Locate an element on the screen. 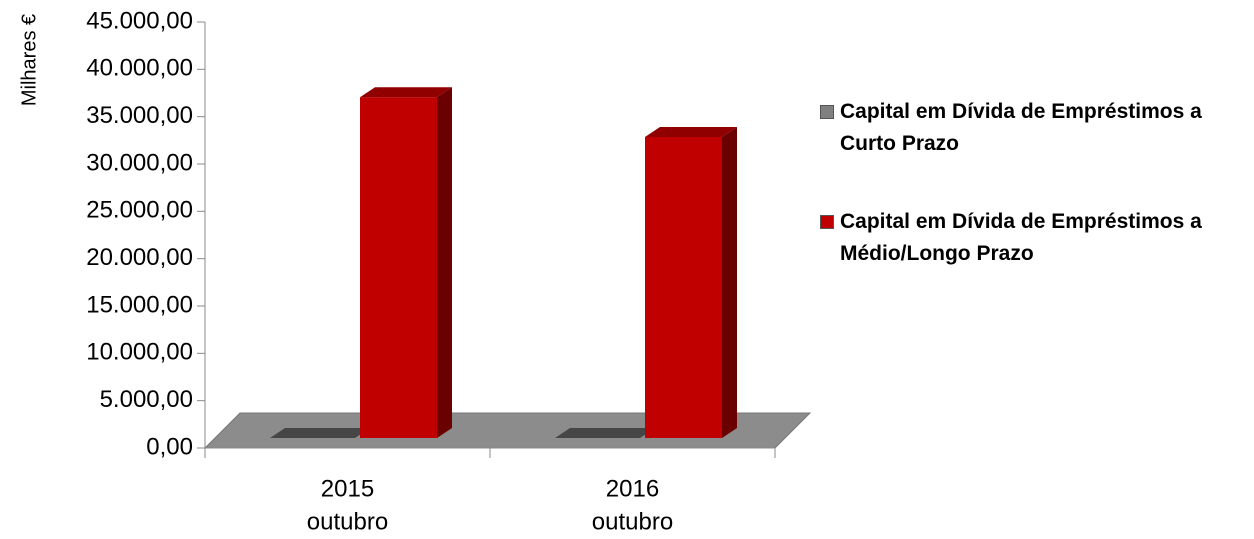 The width and height of the screenshot is (1254, 539). y-tick-label: 0,00 is located at coordinates (169, 446).